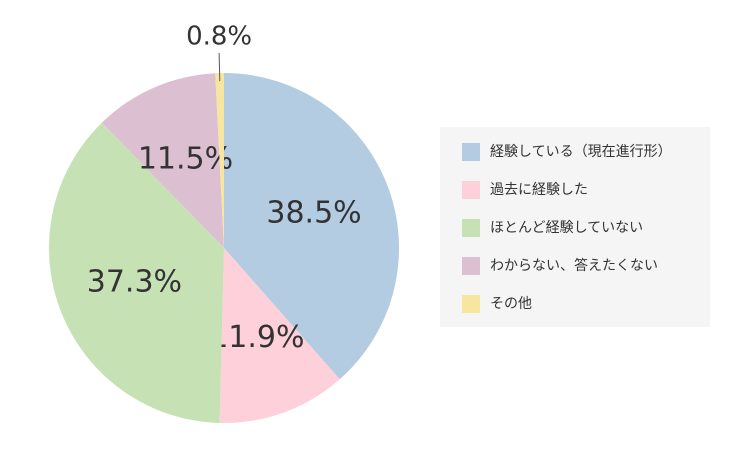  Describe the element at coordinates (313, 212) in the screenshot. I see `value-label: 38.5%` at that location.